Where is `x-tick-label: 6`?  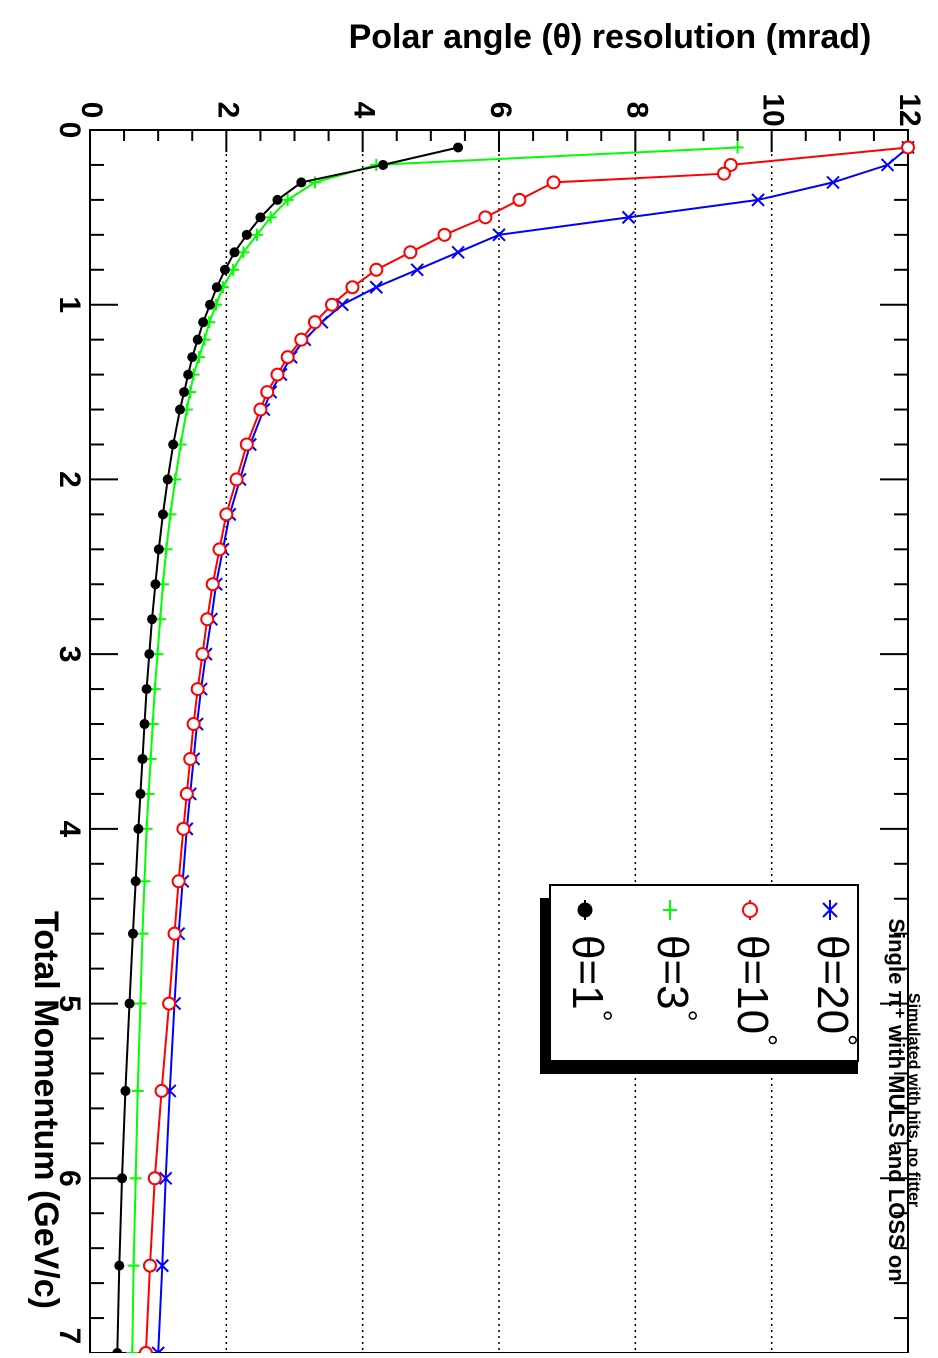
x-tick-label: 6 is located at coordinates (69, 1178).